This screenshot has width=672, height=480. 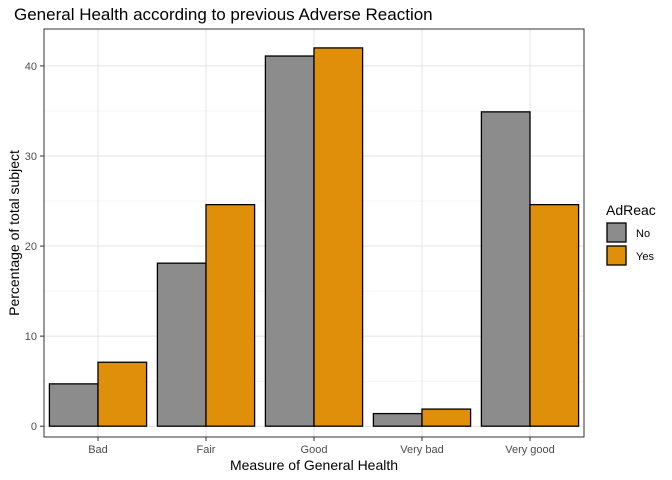 What do you see at coordinates (505, 269) in the screenshot?
I see `bar-no-very-good` at bounding box center [505, 269].